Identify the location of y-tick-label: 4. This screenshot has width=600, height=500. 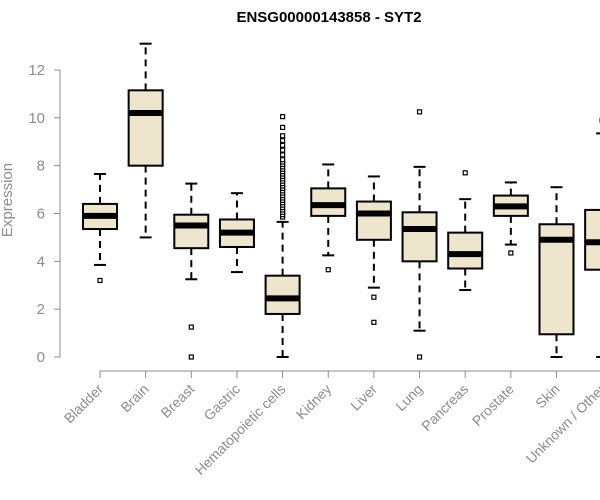
(41, 261).